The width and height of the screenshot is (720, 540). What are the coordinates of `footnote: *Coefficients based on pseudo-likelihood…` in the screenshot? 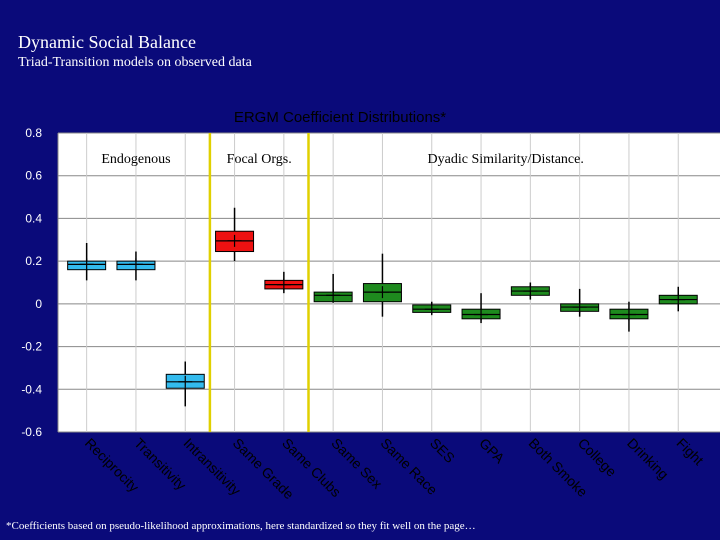 It's located at (241, 526).